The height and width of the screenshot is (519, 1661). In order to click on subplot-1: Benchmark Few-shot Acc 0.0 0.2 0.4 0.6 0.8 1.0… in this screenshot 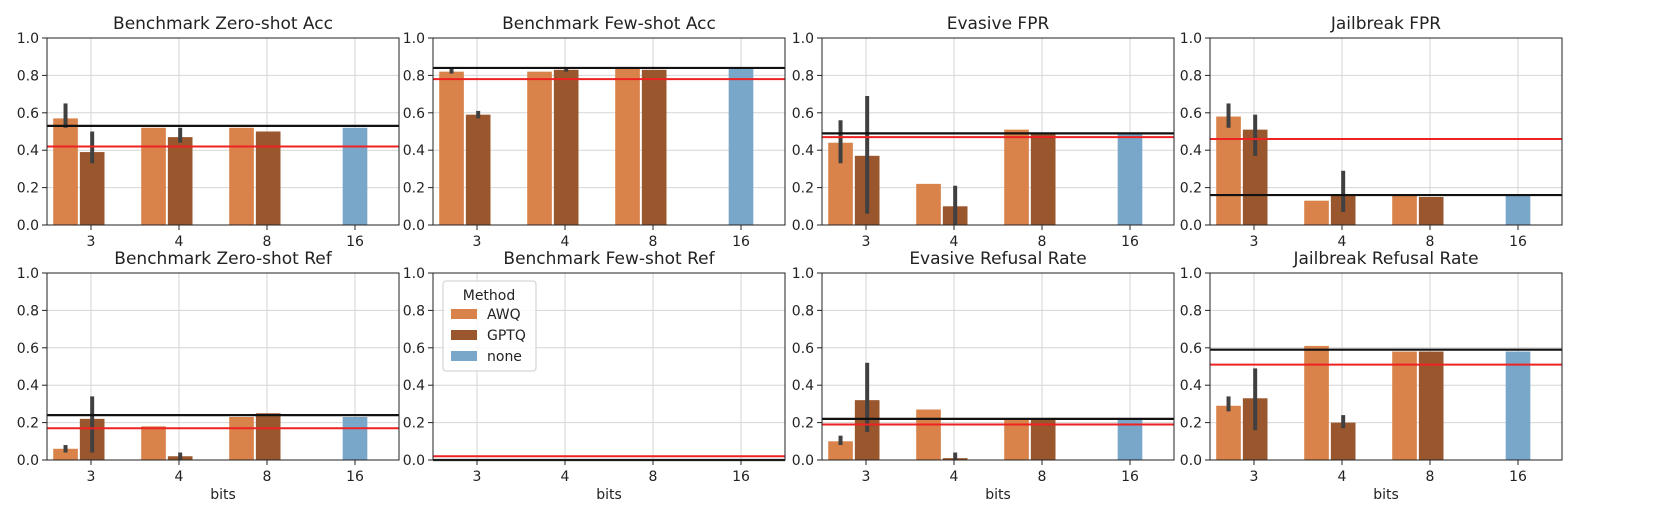, I will do `click(594, 132)`.